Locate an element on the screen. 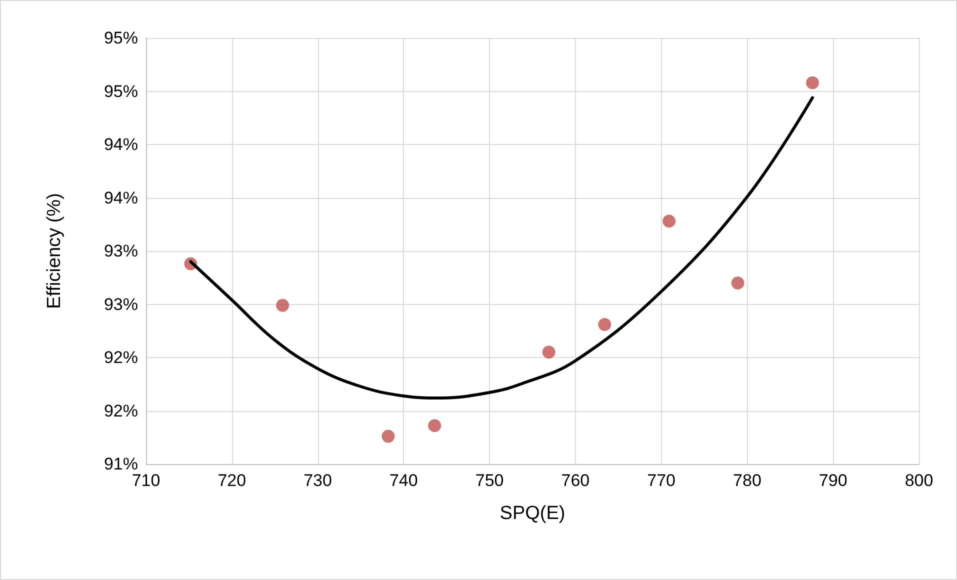  x-tick-label: 780 is located at coordinates (747, 480).